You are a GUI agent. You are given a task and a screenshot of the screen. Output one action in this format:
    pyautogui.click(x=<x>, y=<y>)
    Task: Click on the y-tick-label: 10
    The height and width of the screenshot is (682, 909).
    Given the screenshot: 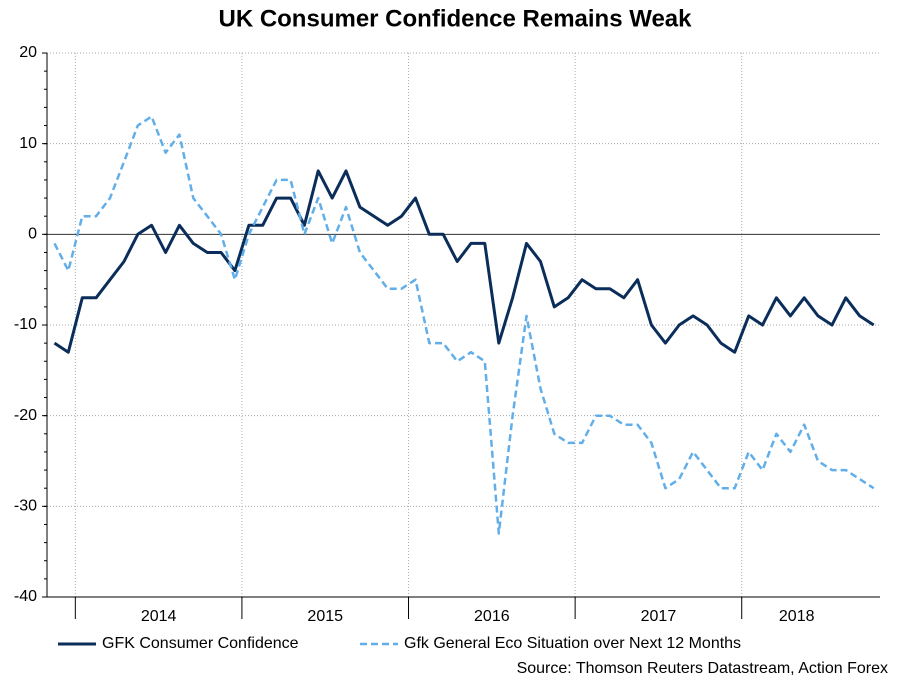 What is the action you would take?
    pyautogui.click(x=28, y=143)
    